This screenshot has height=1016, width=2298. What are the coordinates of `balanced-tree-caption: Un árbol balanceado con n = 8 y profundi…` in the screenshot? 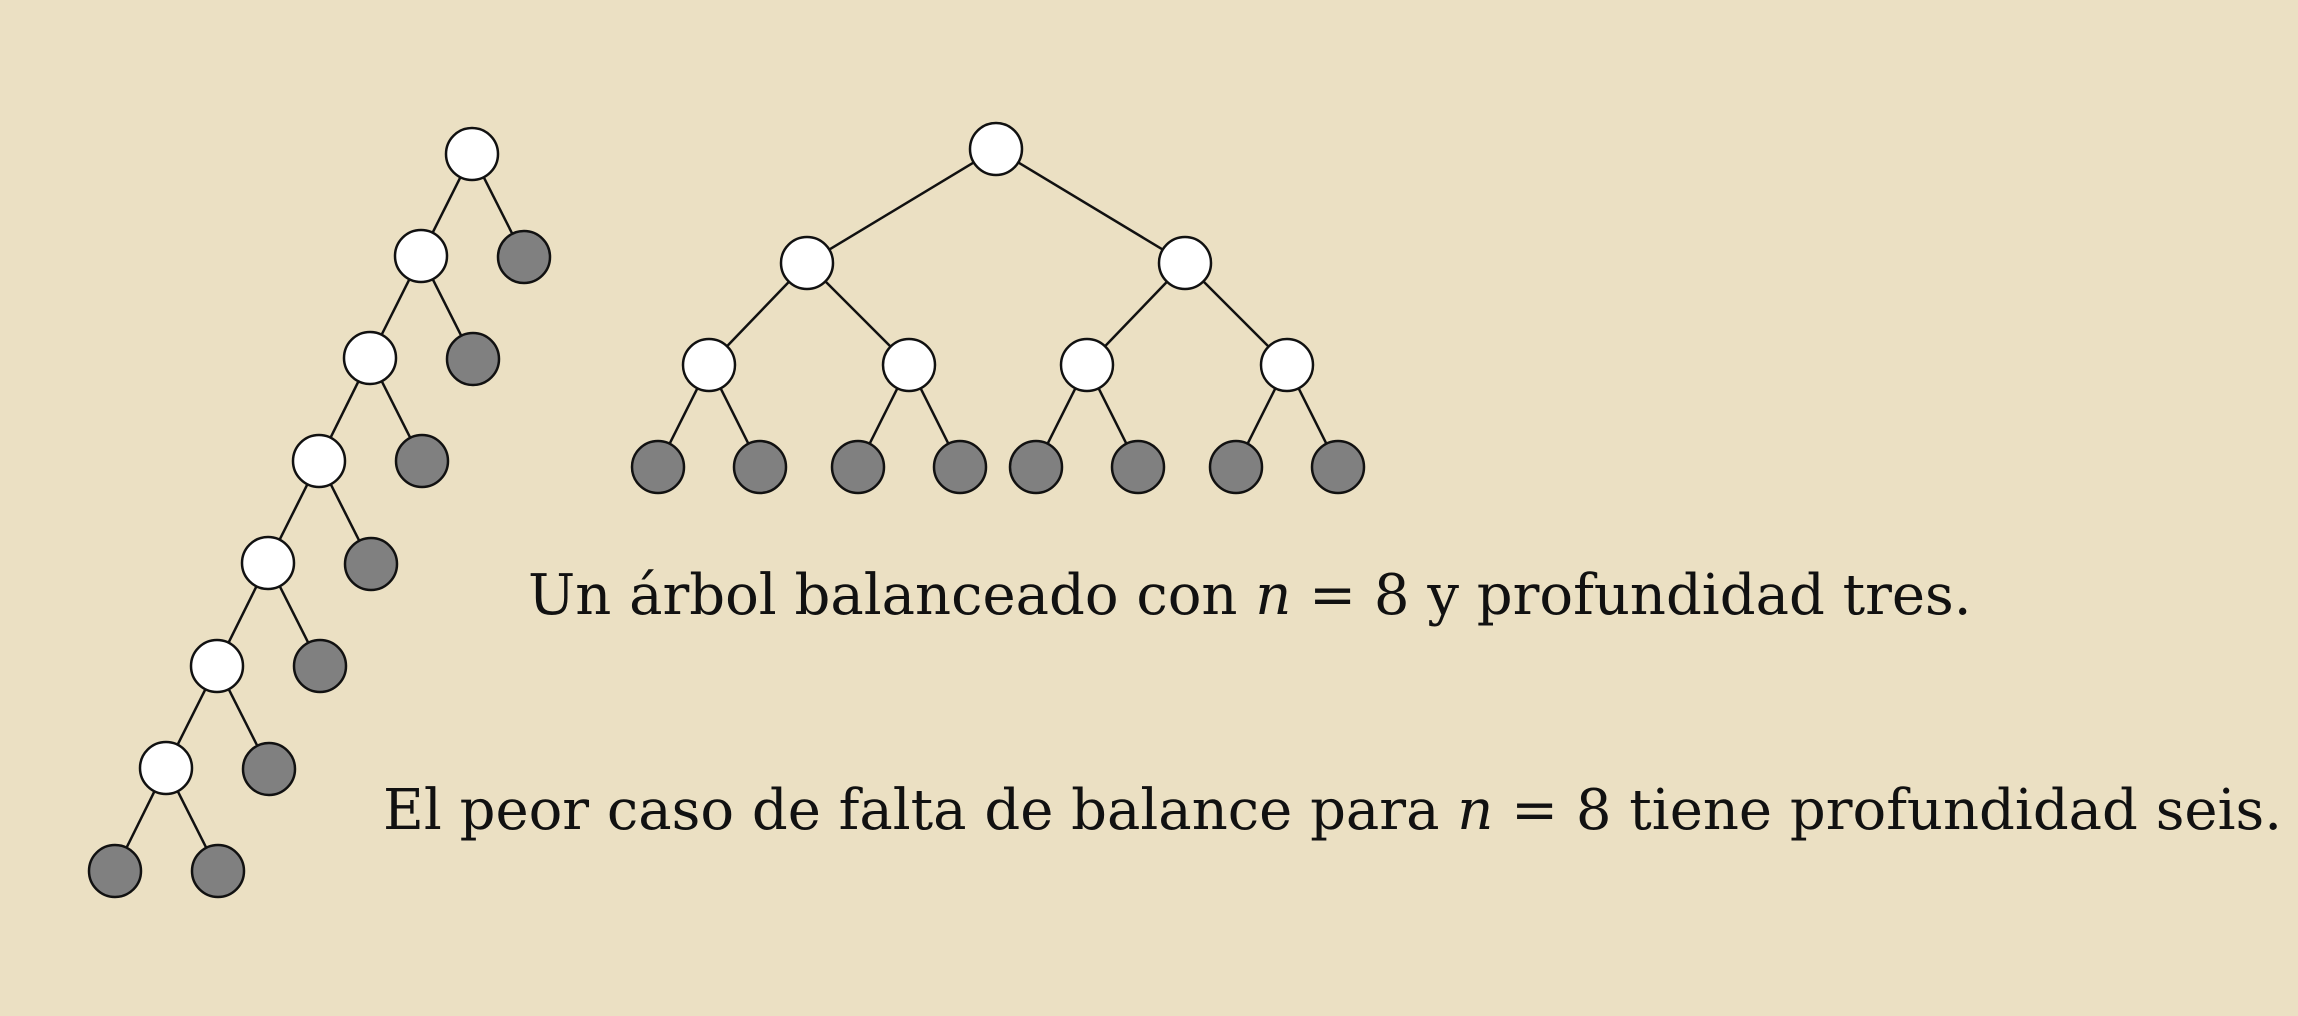 It's located at (1250, 596).